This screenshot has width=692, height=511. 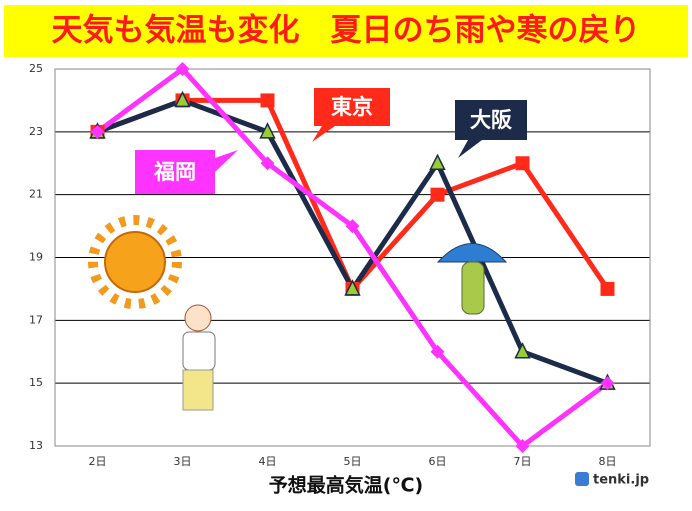 I want to click on rain-illustration, so click(x=472, y=279).